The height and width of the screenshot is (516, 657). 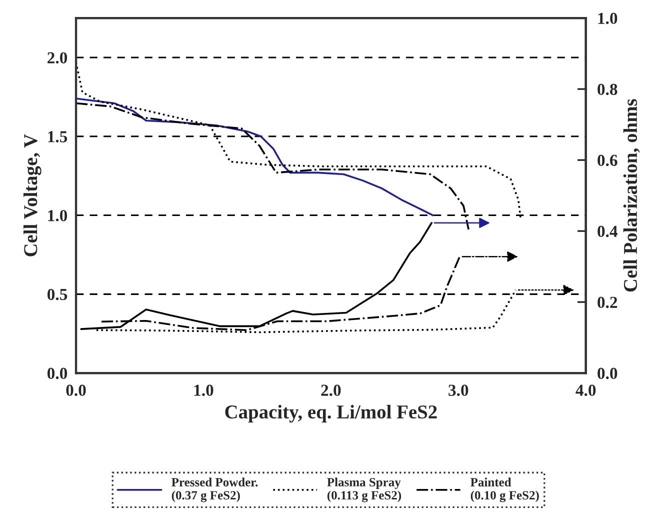 I want to click on y2-tick-label: 1.0, so click(x=608, y=18).